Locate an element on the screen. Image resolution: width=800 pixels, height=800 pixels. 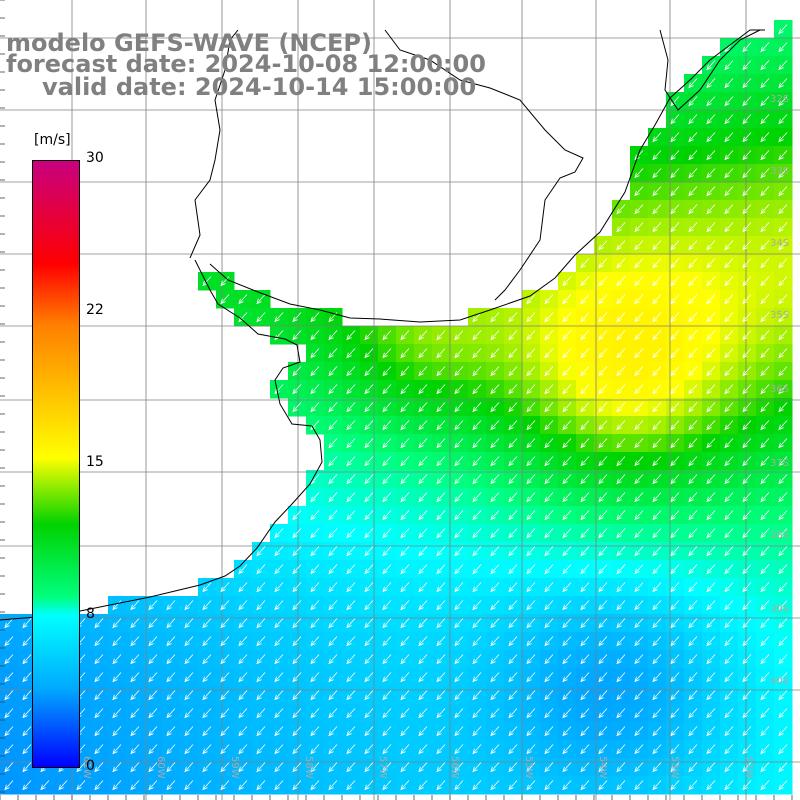
longitude-tick-label: 54W is located at coordinates (602, 767).